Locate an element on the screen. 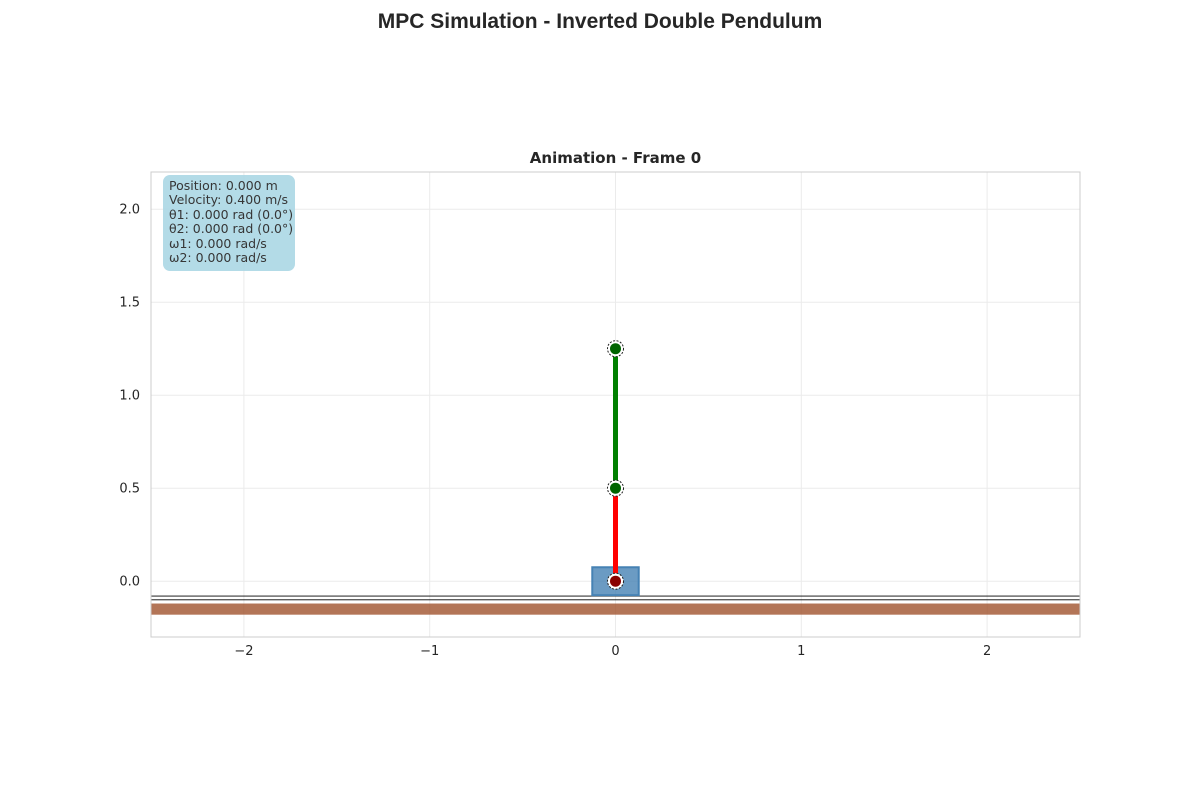 Image resolution: width=1200 pixels, height=800 pixels. x-tick-label: 0 is located at coordinates (615, 651).